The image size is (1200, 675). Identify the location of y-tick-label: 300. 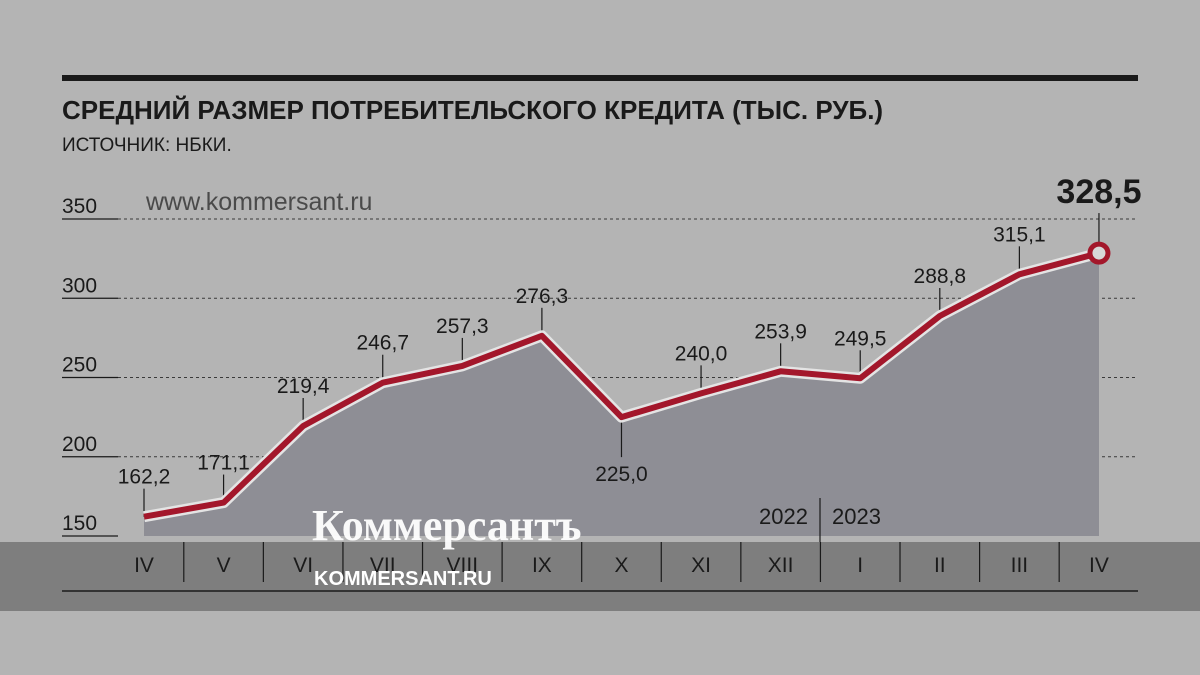
(79, 285).